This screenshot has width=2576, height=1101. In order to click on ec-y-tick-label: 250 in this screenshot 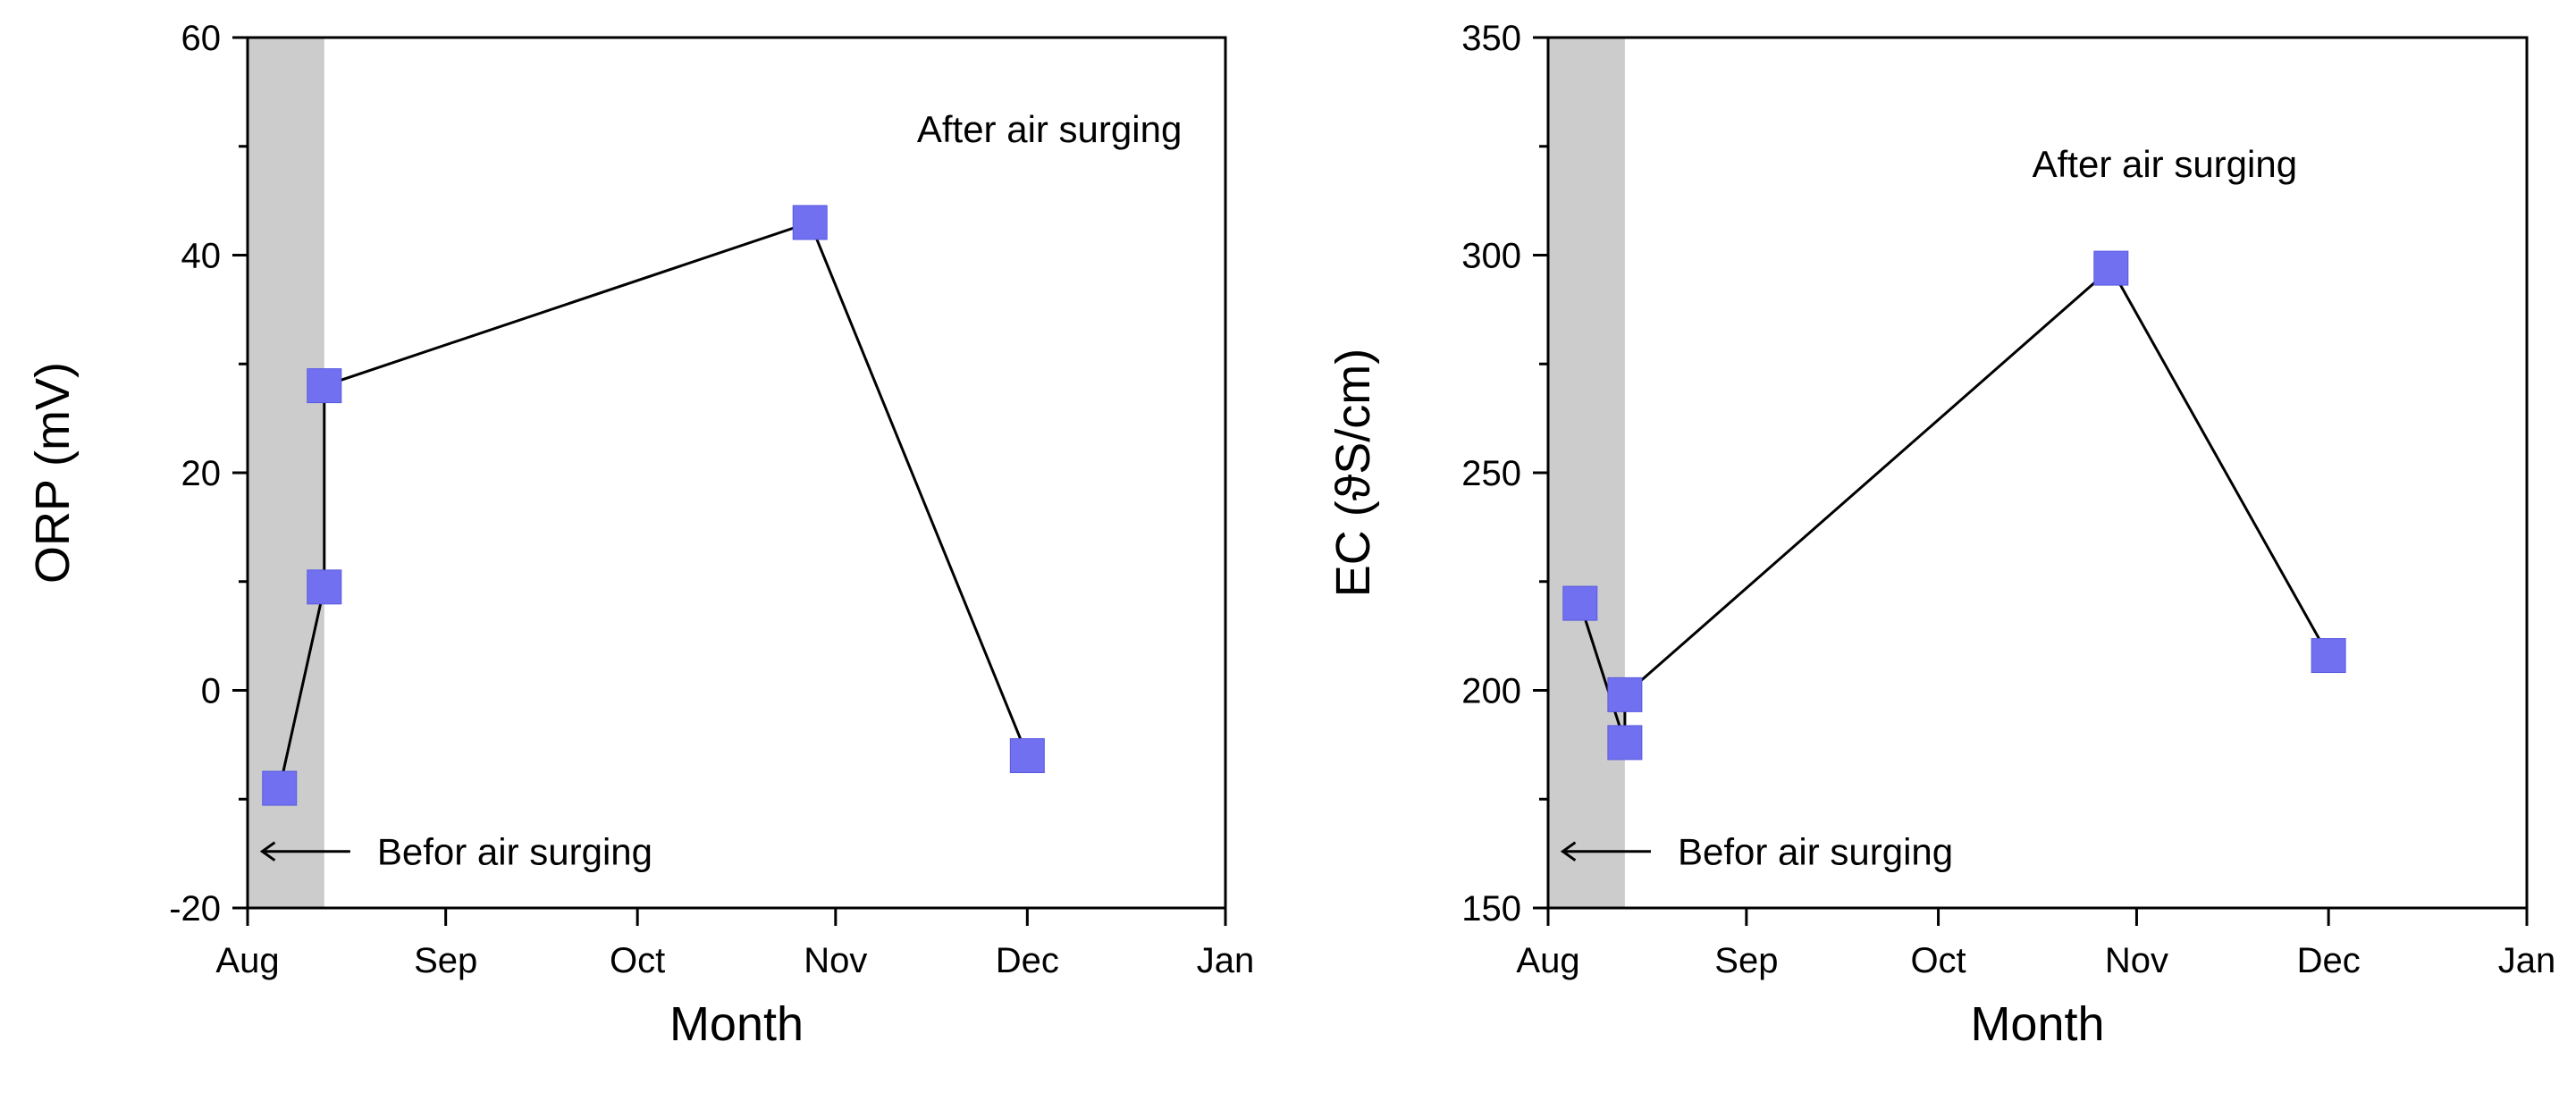, I will do `click(1491, 474)`.